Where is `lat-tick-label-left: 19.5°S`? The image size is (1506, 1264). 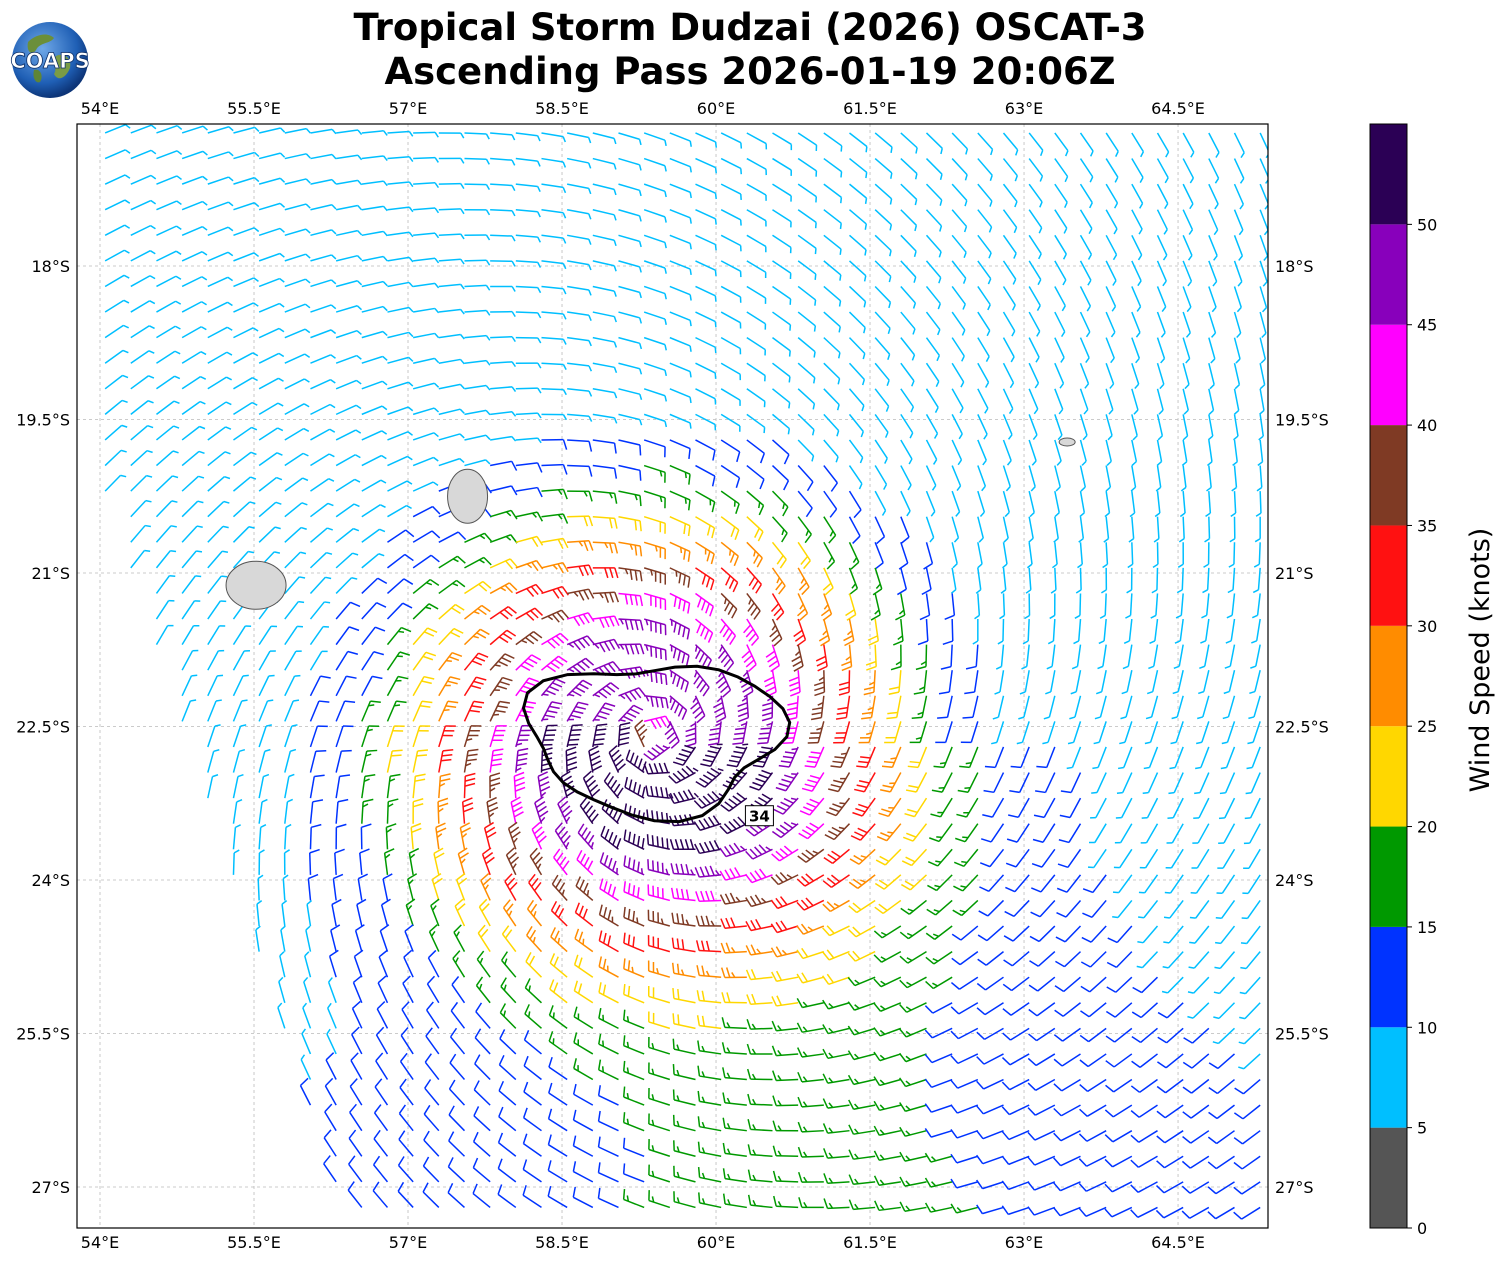 lat-tick-label-left: 19.5°S is located at coordinates (43, 419).